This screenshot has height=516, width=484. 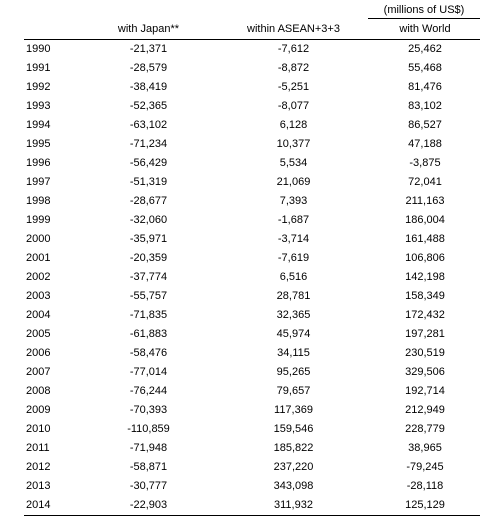 What do you see at coordinates (424, 10) in the screenshot?
I see `units-note: (millions of US$)` at bounding box center [424, 10].